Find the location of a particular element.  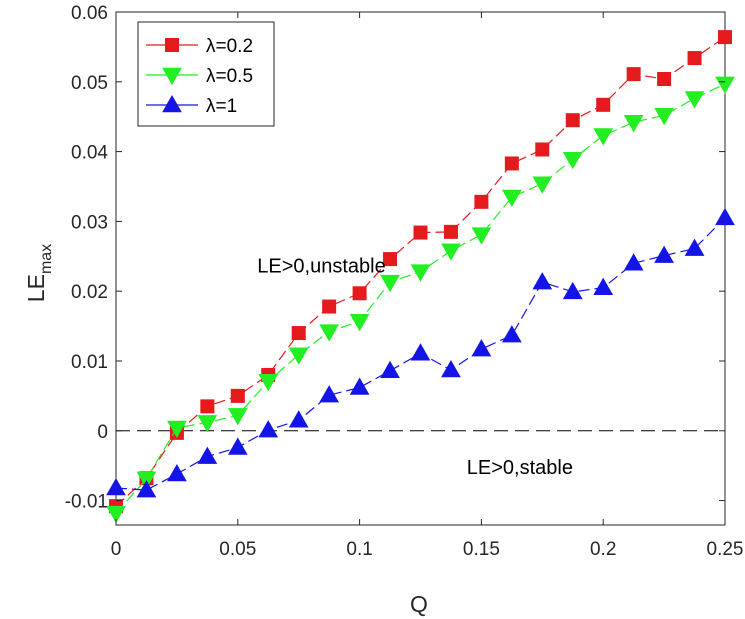

y-axis-label: LEmax is located at coordinates (39, 273).